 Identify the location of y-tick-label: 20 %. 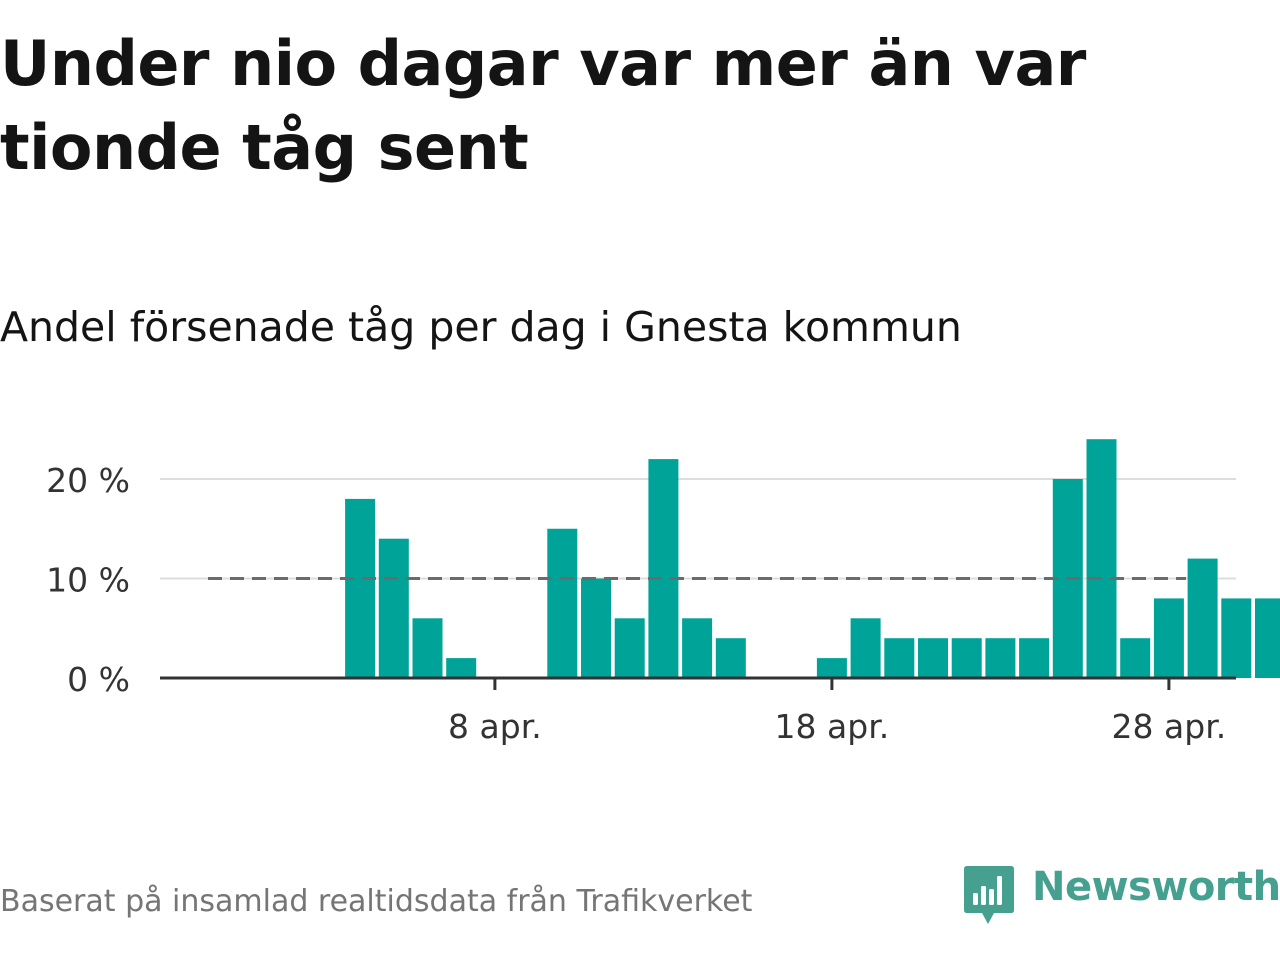
(88, 480).